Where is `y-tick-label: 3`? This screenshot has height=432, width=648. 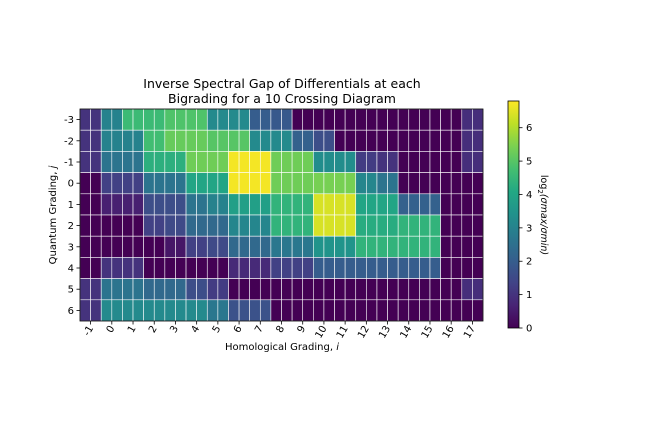
y-tick-label: 3 is located at coordinates (71, 247).